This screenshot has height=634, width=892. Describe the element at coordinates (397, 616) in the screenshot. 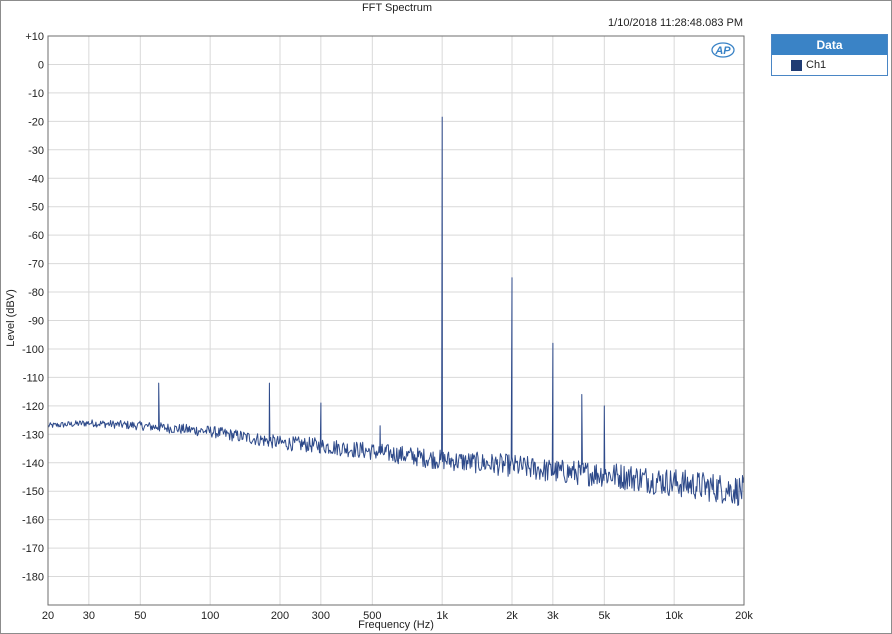

I see `x-tick-labels: 20 30 50 100 200 300 500 1k 2k 3k 5k 10k 20k` at that location.